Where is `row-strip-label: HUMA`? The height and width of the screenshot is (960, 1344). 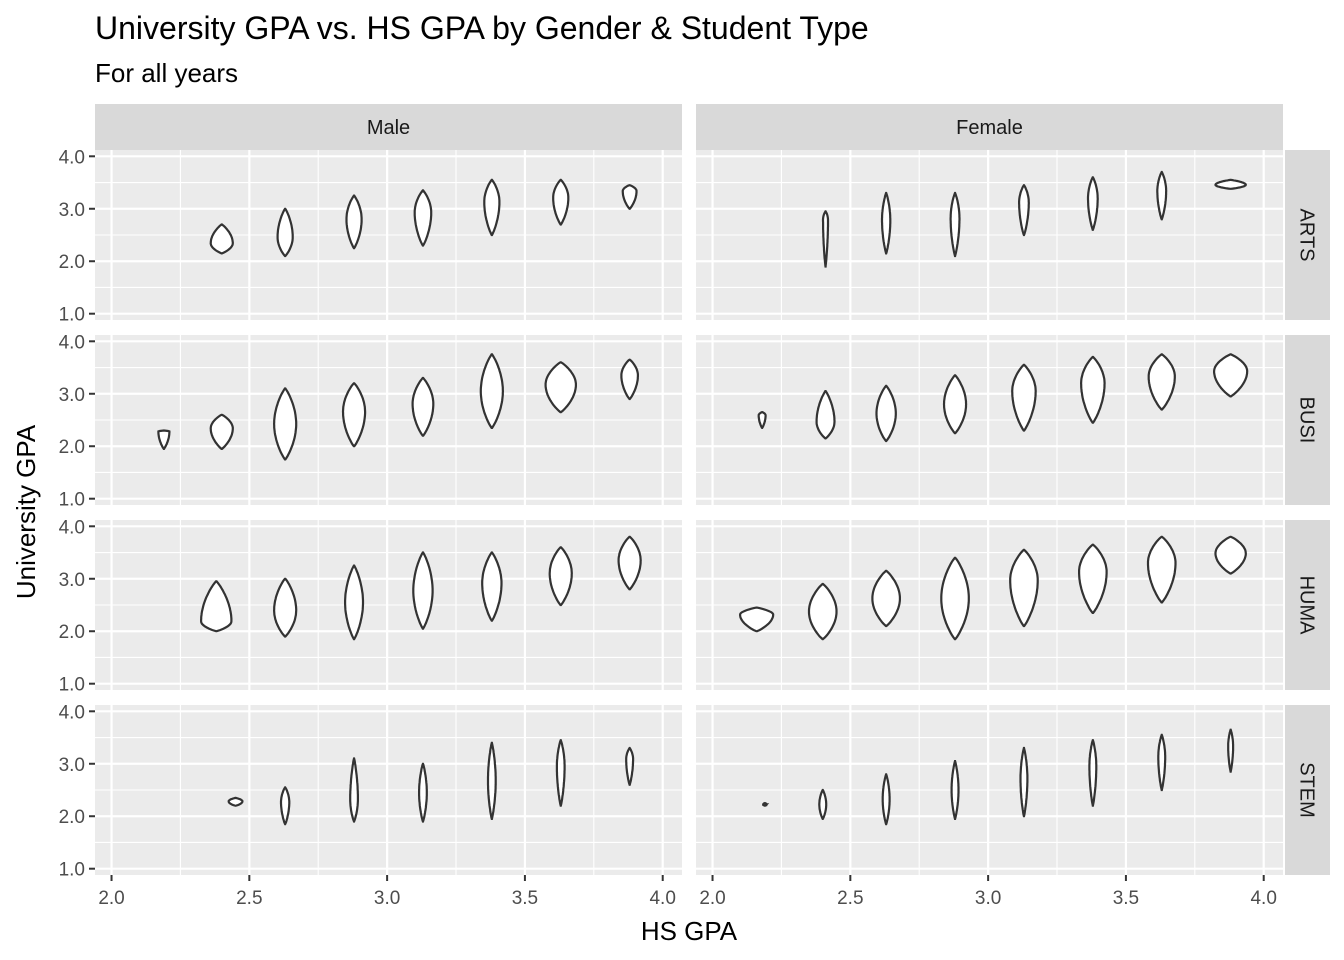 row-strip-label: HUMA is located at coordinates (1307, 606).